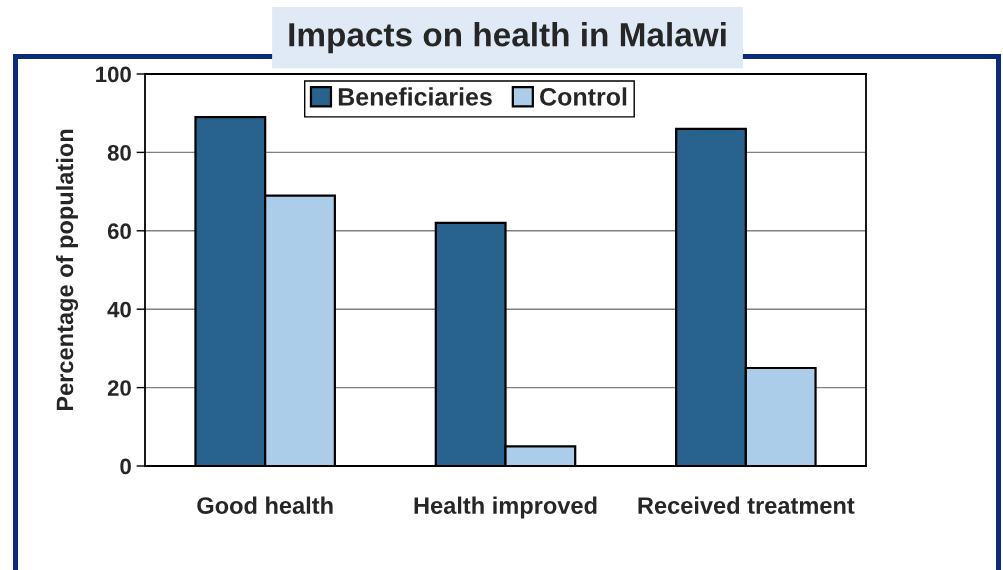  Describe the element at coordinates (67, 270) in the screenshot. I see `y-axis-title: Percentage of population` at that location.